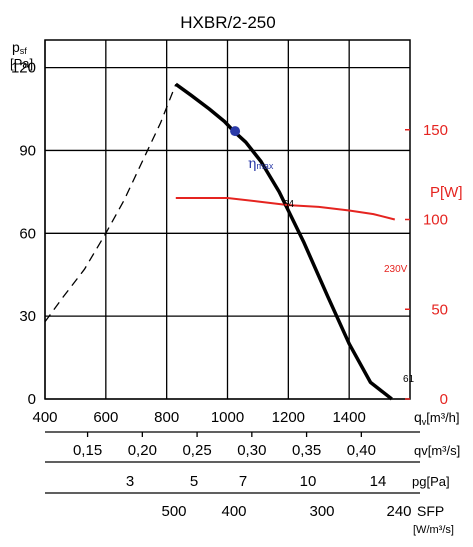 This screenshot has width=473, height=547. What do you see at coordinates (265, 166) in the screenshot?
I see `eta-subscript: max` at bounding box center [265, 166].